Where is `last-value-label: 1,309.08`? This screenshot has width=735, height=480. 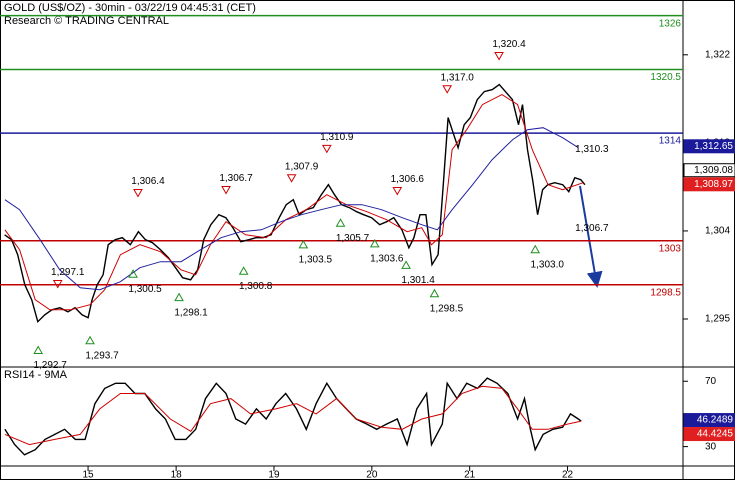
last-value-label: 1,309.08 is located at coordinates (713, 170).